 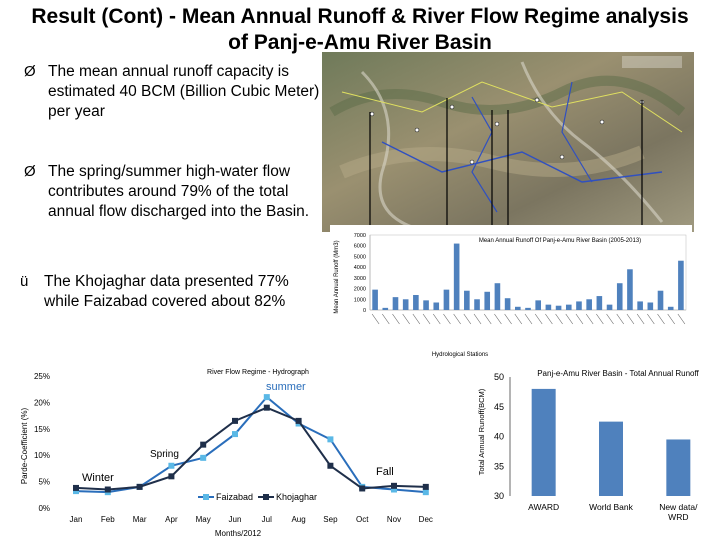 What do you see at coordinates (76, 519) in the screenshot?
I see `hydro-x-tick: Jan` at bounding box center [76, 519].